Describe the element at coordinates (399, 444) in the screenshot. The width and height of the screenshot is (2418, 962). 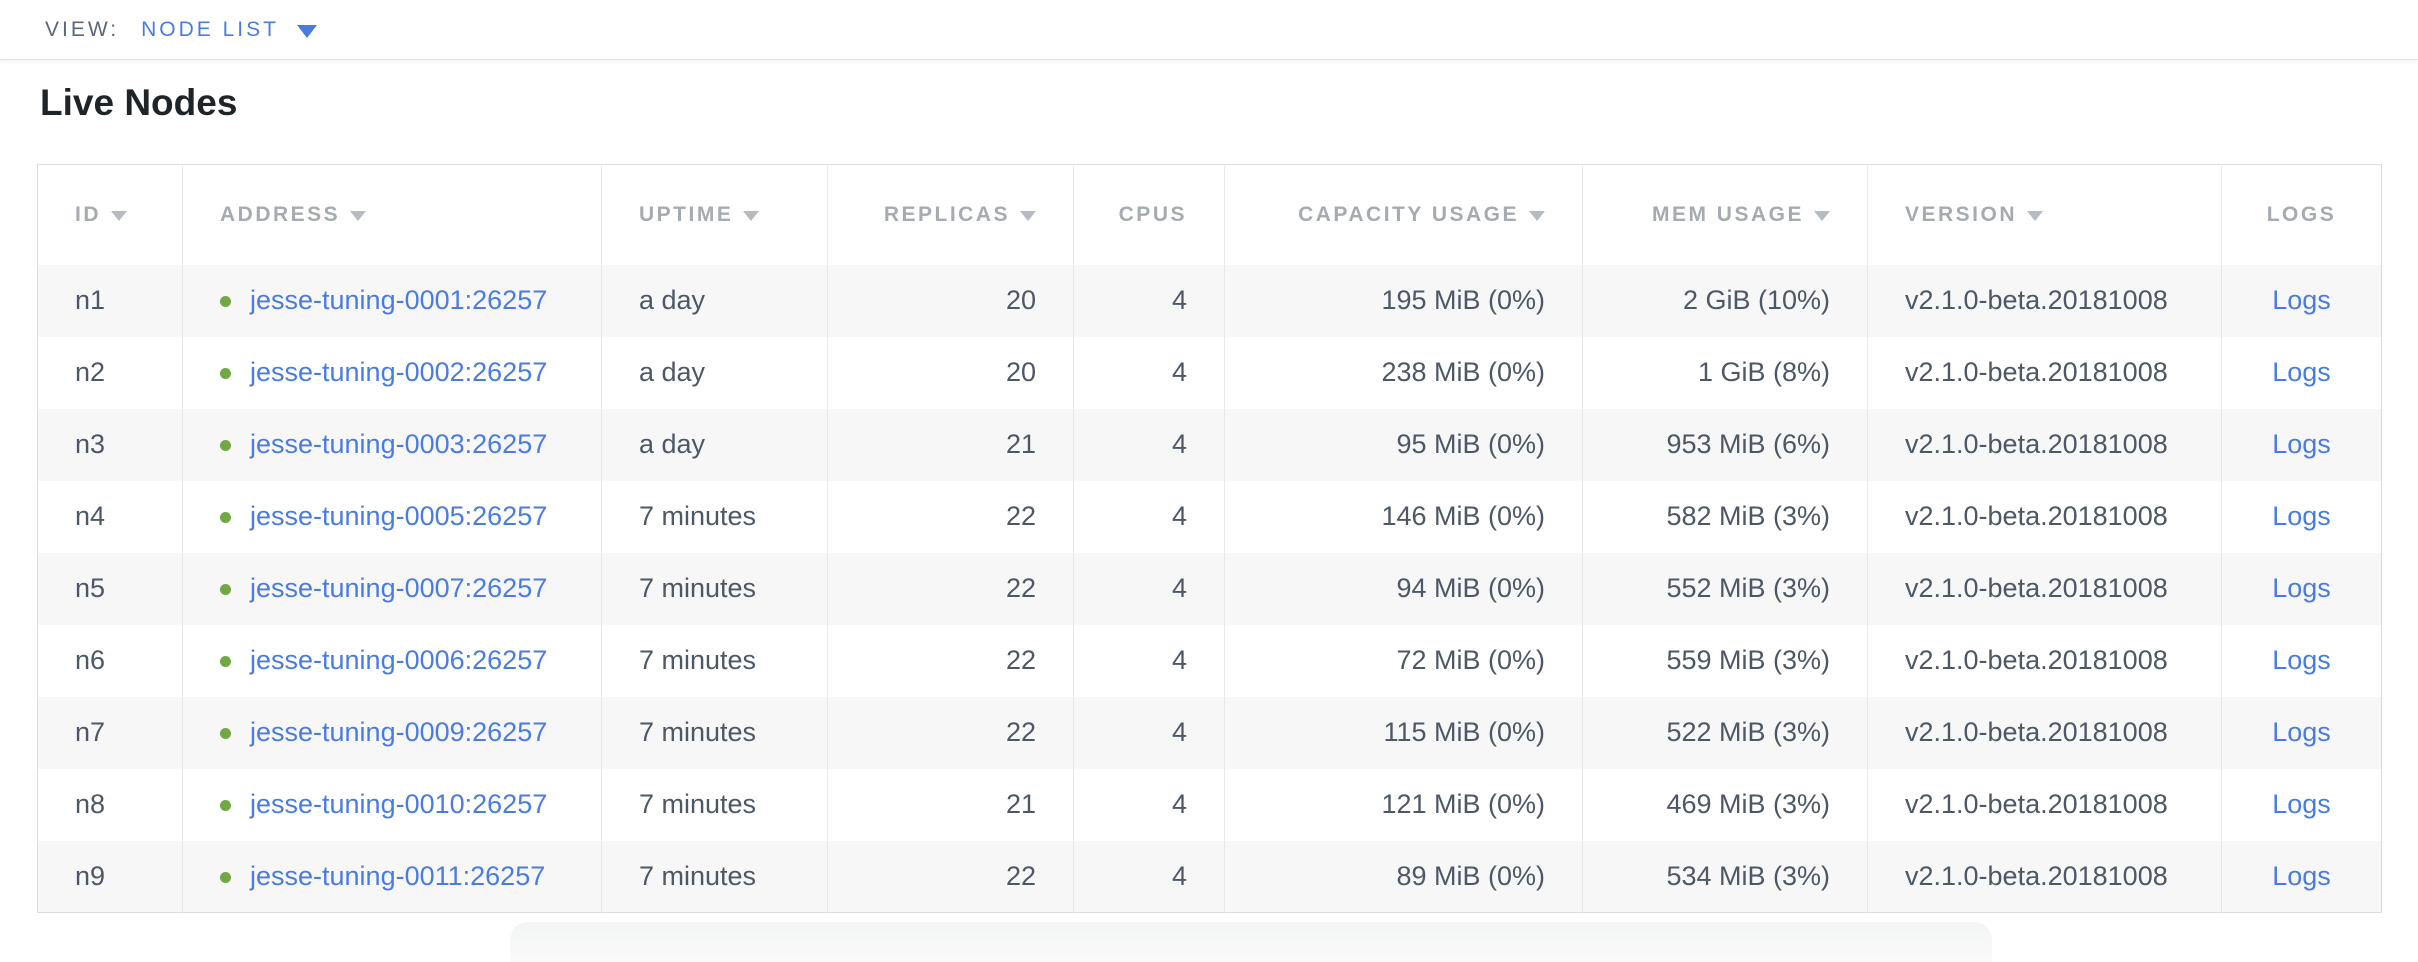
I see `node-address-link: jesse-tuning-0003:26257` at that location.